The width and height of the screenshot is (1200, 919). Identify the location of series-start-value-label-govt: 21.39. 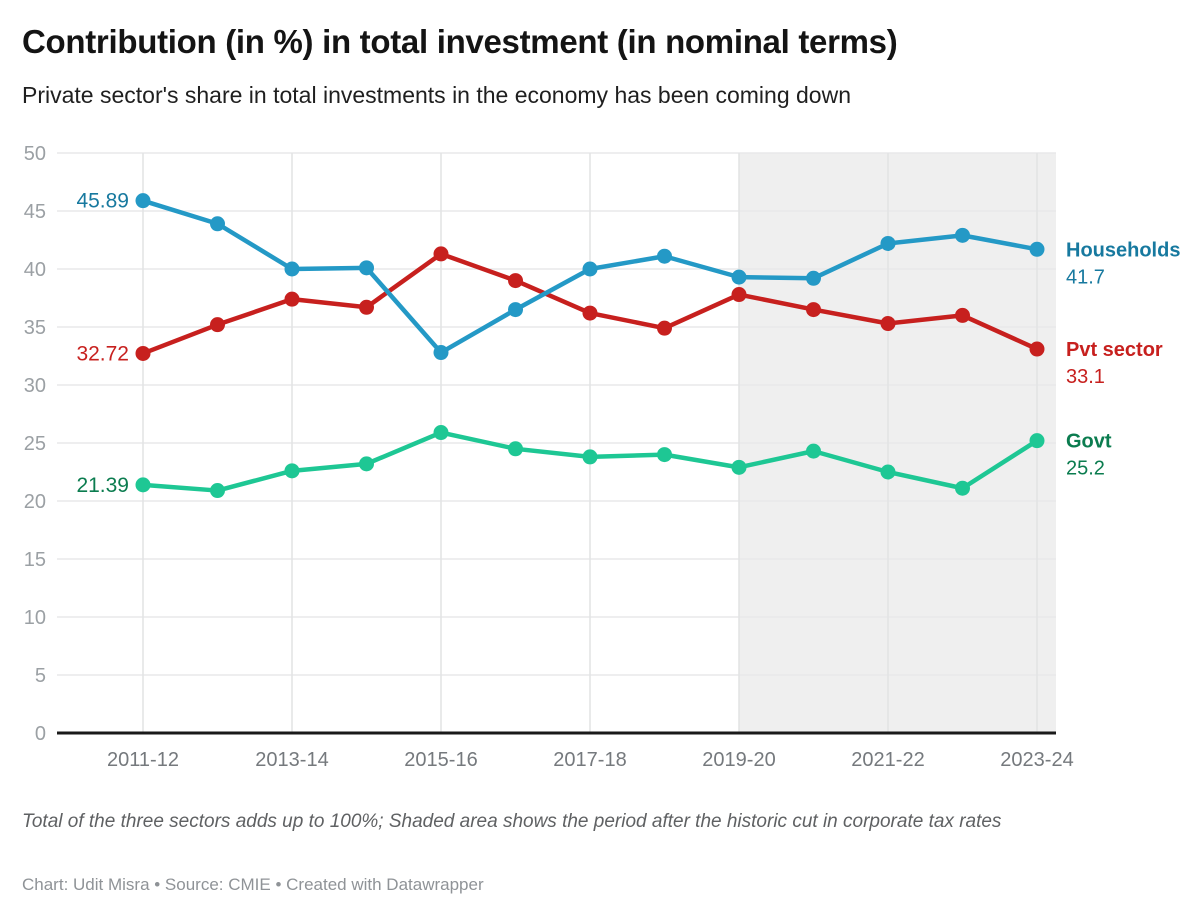
(102, 485).